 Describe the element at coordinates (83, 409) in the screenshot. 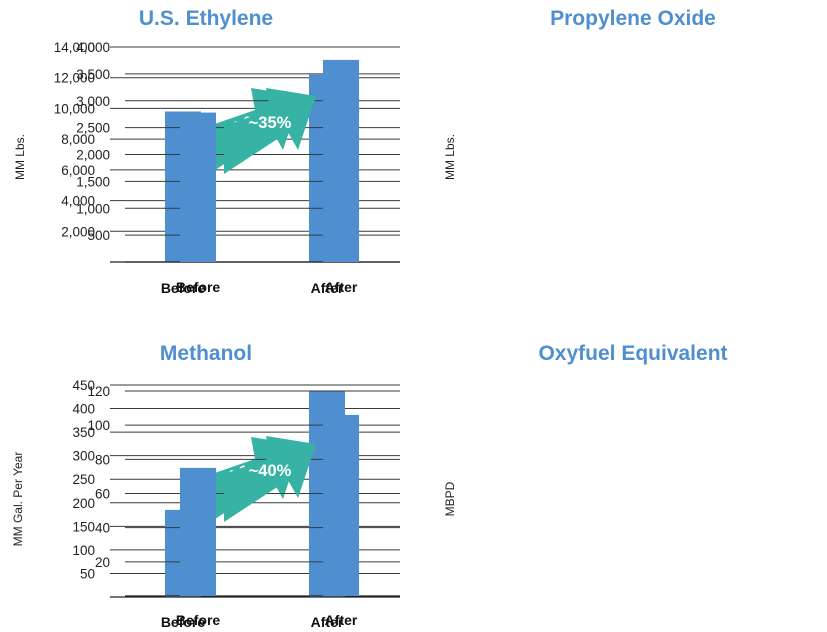

I see `y-tick-label: 400` at that location.